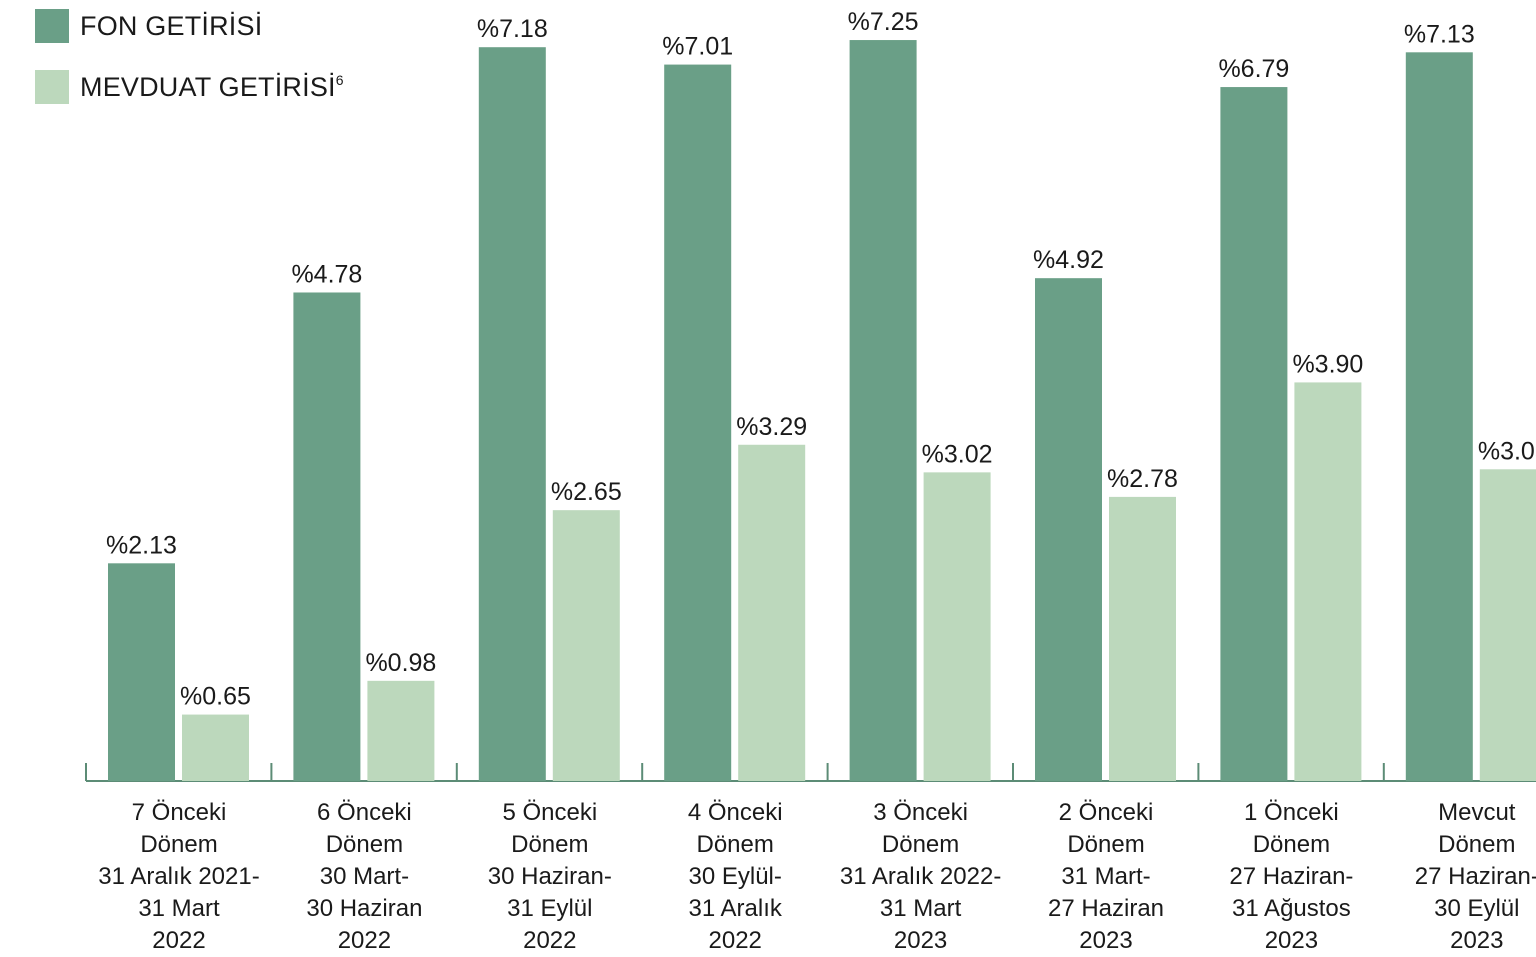 This screenshot has width=1536, height=957. Describe the element at coordinates (1291, 812) in the screenshot. I see `category-label-7-line-1: 1 Önceki` at that location.